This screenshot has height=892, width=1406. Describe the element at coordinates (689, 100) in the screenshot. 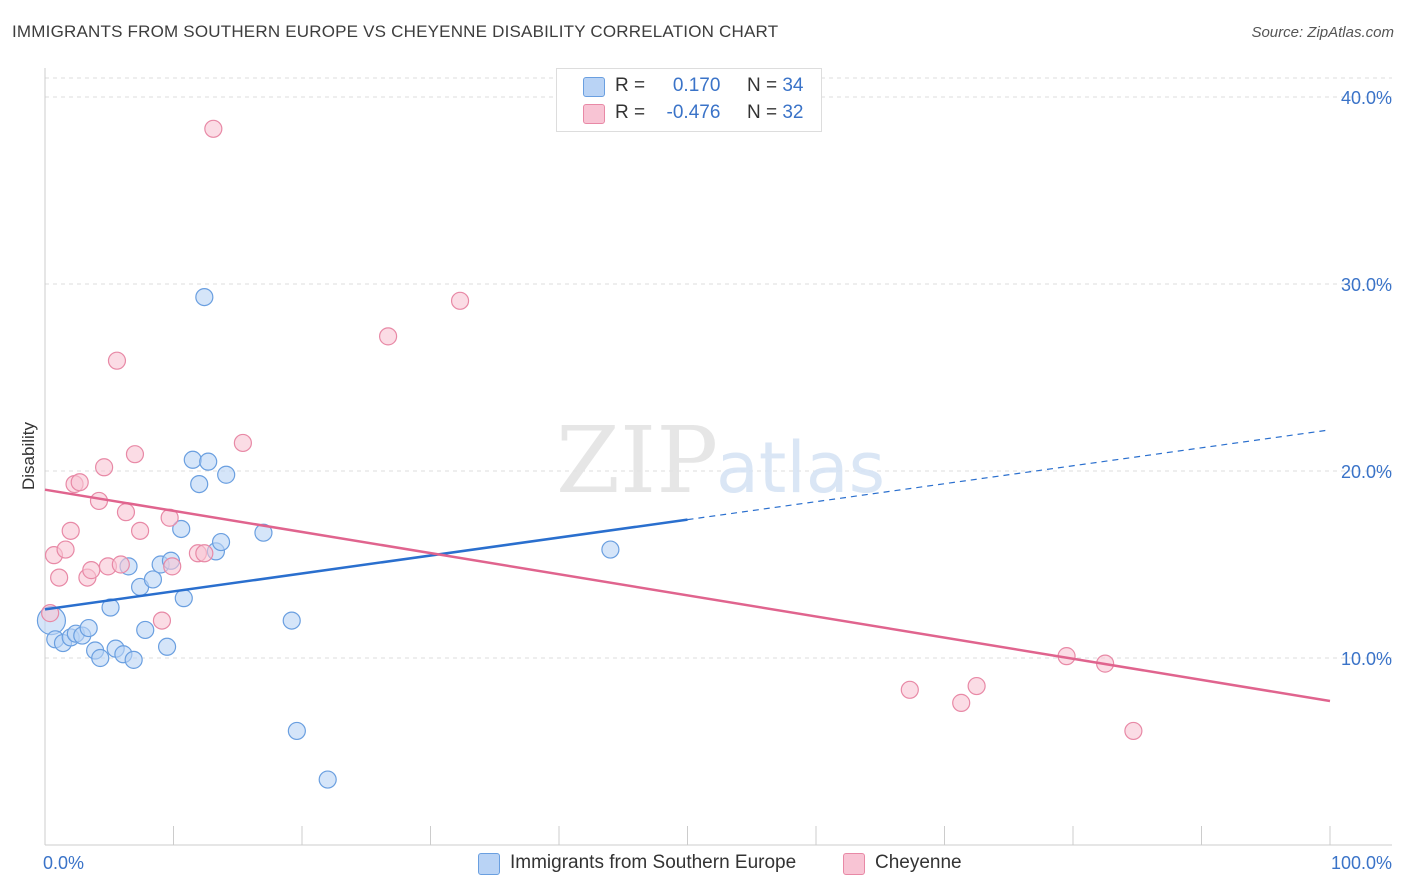

I see `stats-legend: R = 0.170 N = 34 R = -0.476 N = 32` at that location.